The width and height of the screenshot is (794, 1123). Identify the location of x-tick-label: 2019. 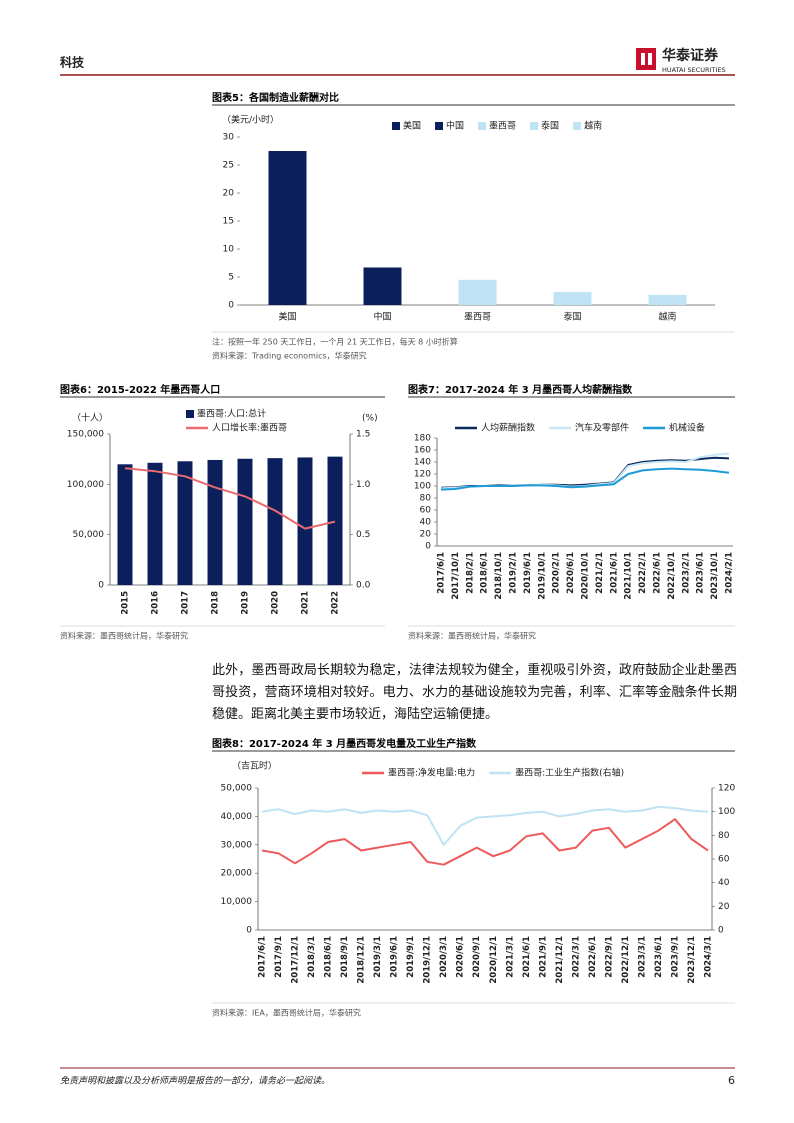
(246, 603).